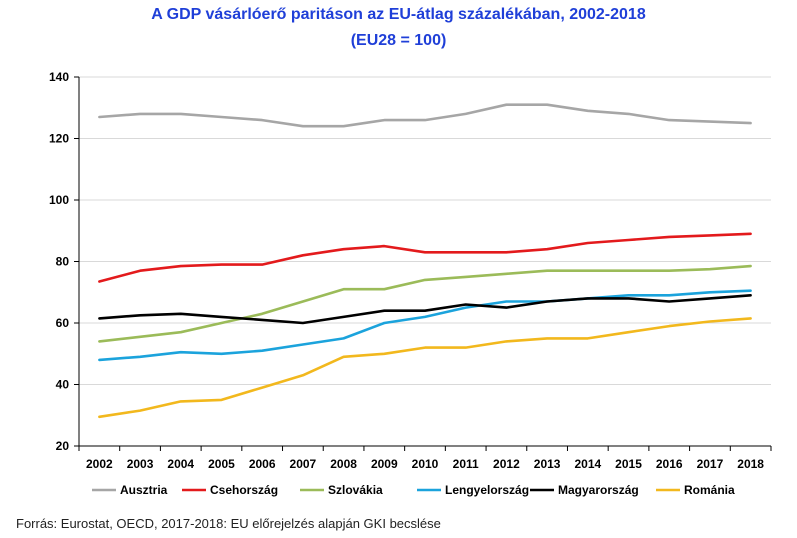  I want to click on x-tick-label: 2014, so click(587, 464).